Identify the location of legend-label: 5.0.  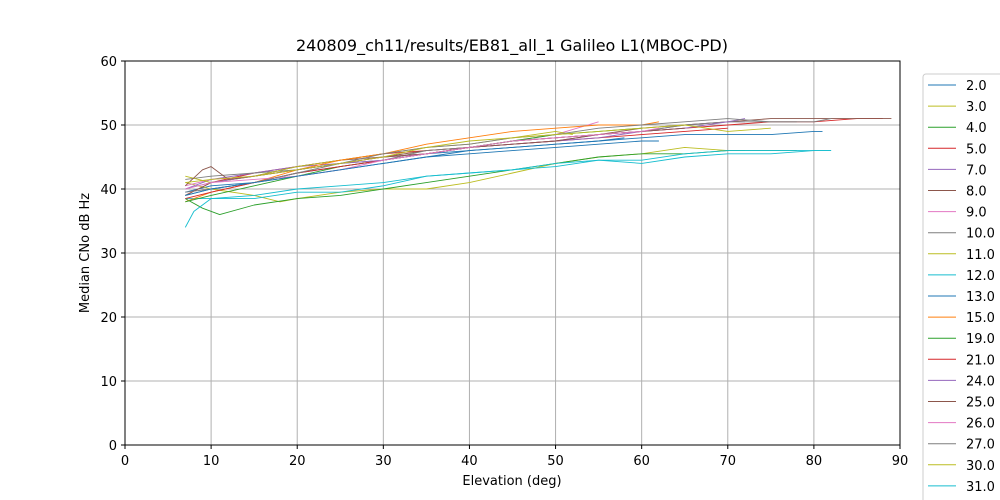
(976, 149).